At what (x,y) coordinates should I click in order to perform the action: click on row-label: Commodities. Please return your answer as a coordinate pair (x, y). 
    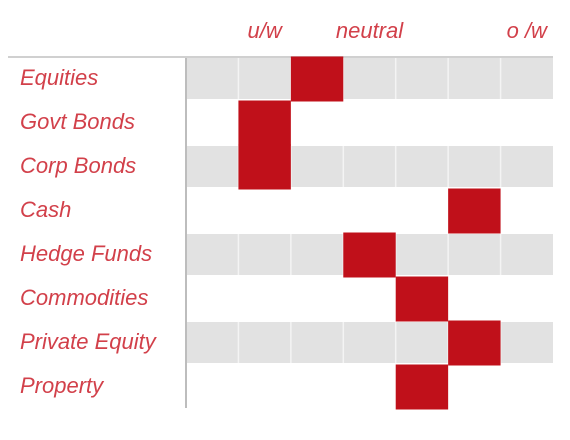
    Looking at the image, I should click on (84, 297).